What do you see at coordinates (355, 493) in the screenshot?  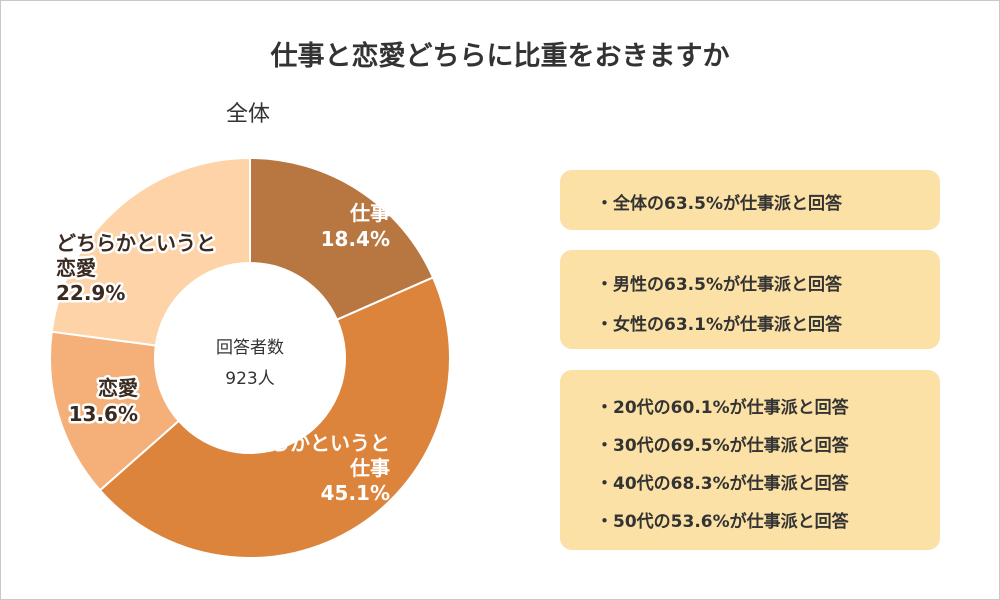 I see `label-rather-work-line: 45.1%` at bounding box center [355, 493].